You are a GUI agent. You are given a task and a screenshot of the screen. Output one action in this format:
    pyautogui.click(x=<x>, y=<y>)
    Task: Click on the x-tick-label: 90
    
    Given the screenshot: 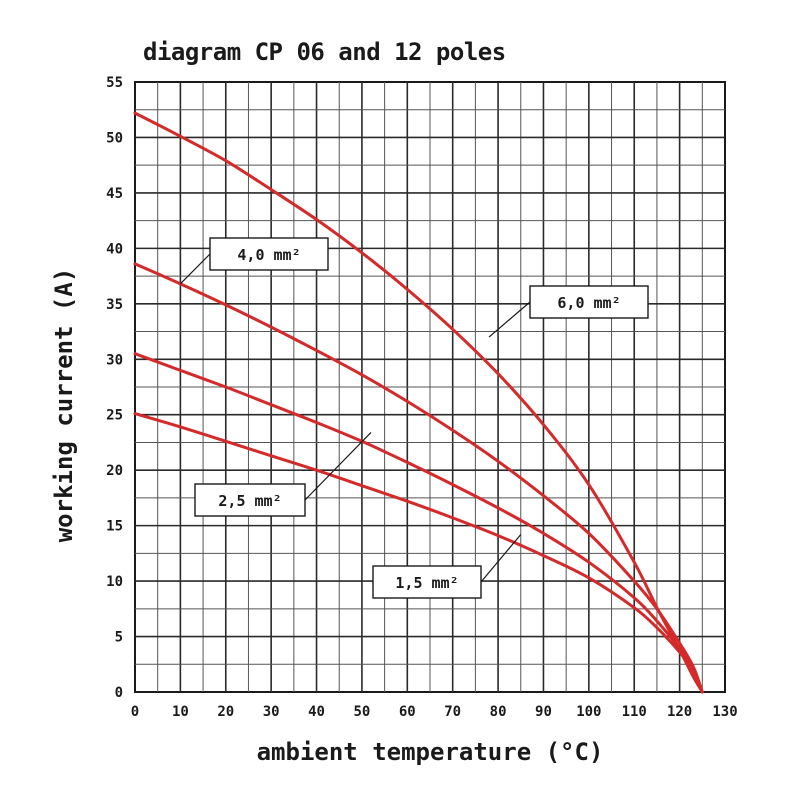 What is the action you would take?
    pyautogui.click(x=543, y=712)
    